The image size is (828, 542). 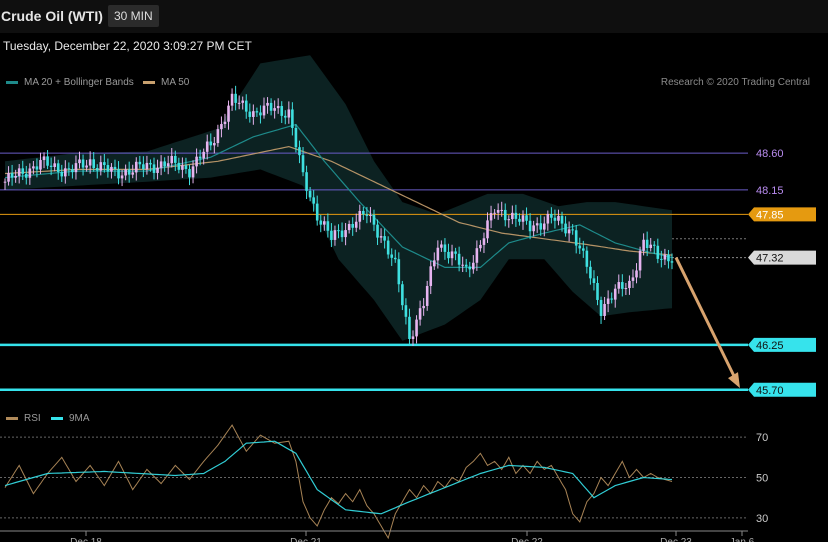 I want to click on legend-rsi: RSI, so click(x=23, y=418).